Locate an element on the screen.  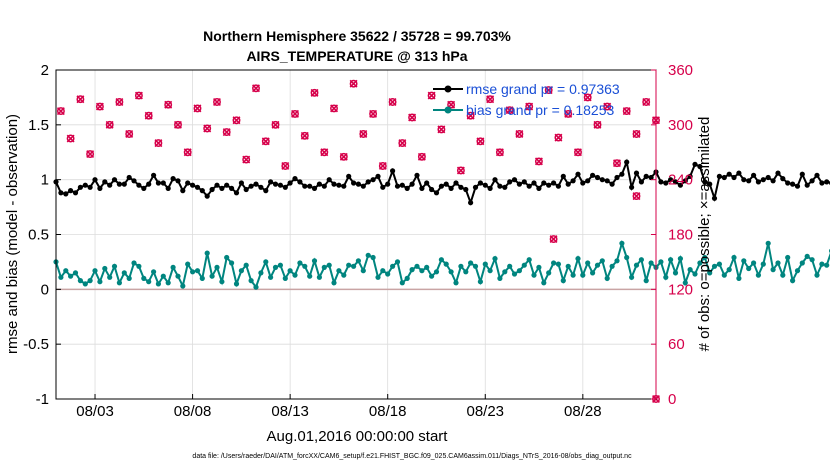
chart-subtitle: AIRS_TEMPERATURE @ 313 hPa is located at coordinates (356, 56).